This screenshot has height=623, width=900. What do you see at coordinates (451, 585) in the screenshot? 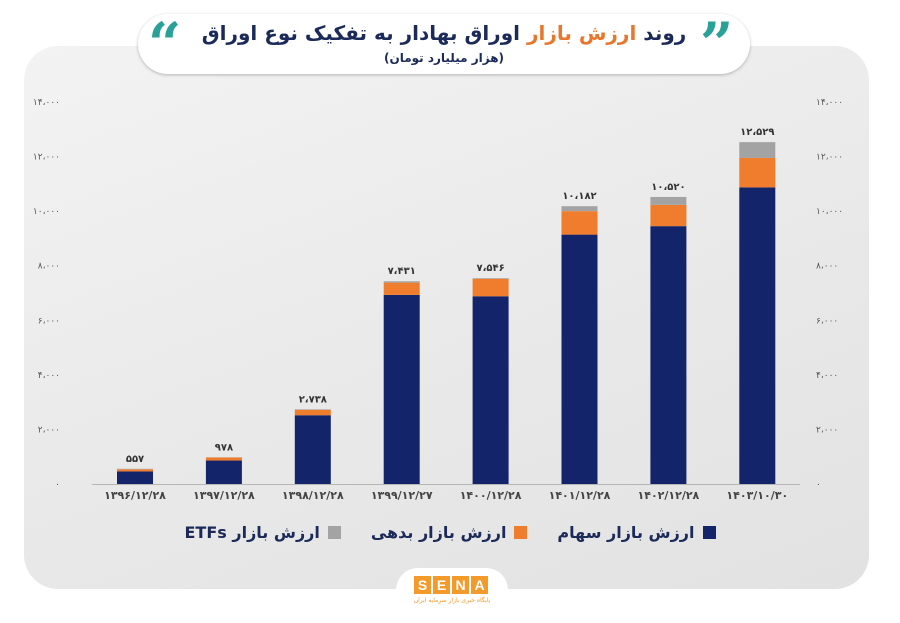
I see `logo-letters: S E N A` at bounding box center [451, 585].